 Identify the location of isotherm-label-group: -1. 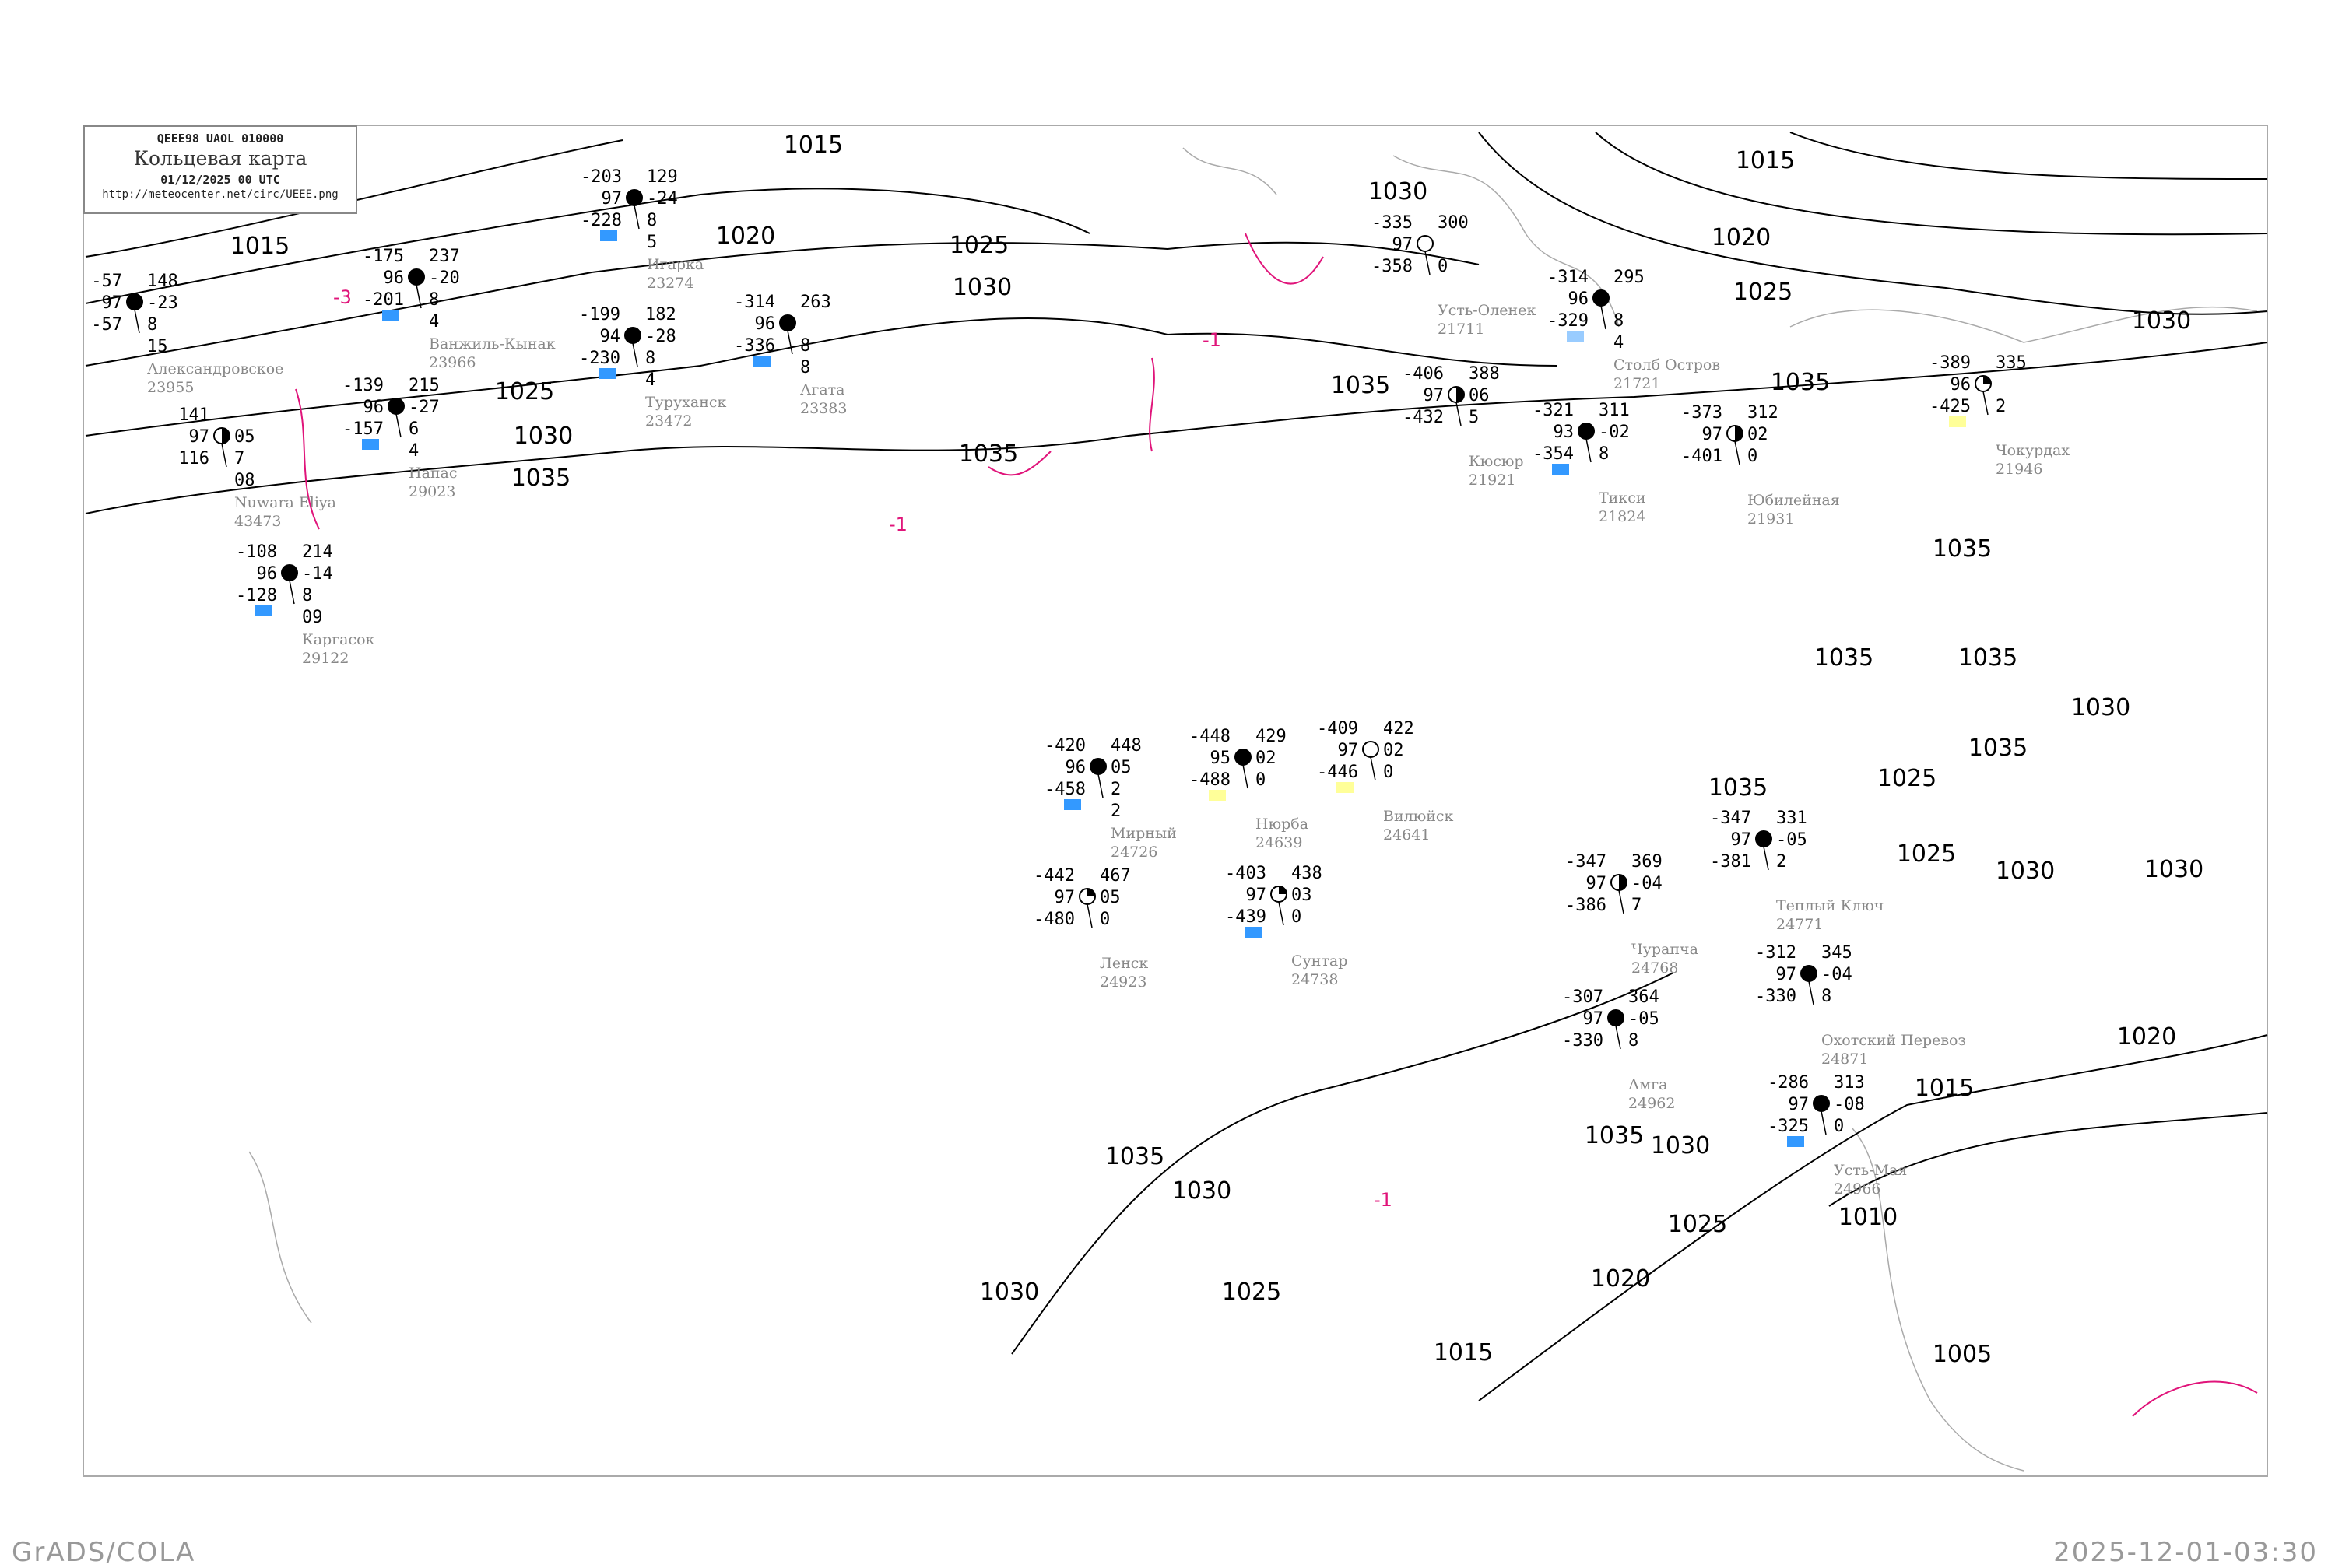
(1383, 1200).